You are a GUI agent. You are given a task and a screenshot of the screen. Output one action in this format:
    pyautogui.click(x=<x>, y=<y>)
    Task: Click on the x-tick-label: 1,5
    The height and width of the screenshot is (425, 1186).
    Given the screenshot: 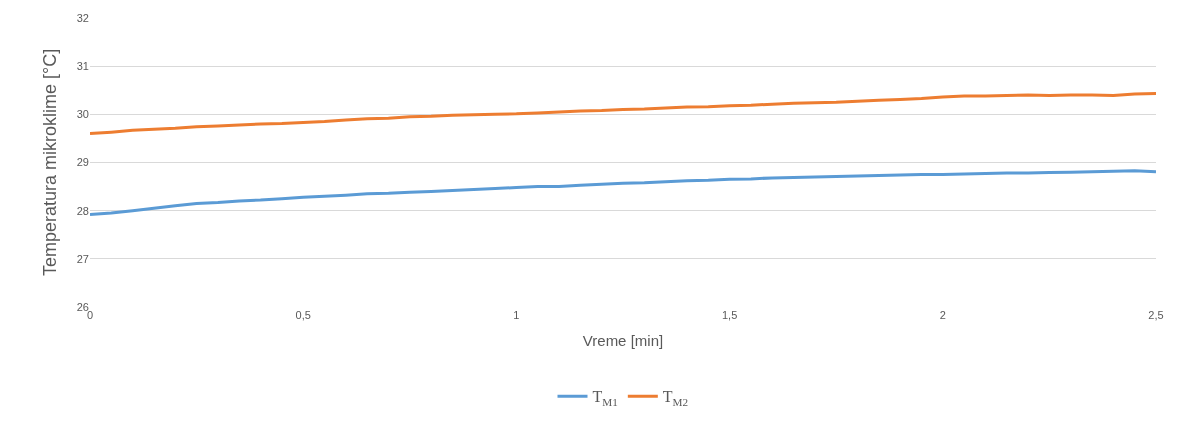 What is the action you would take?
    pyautogui.click(x=729, y=315)
    